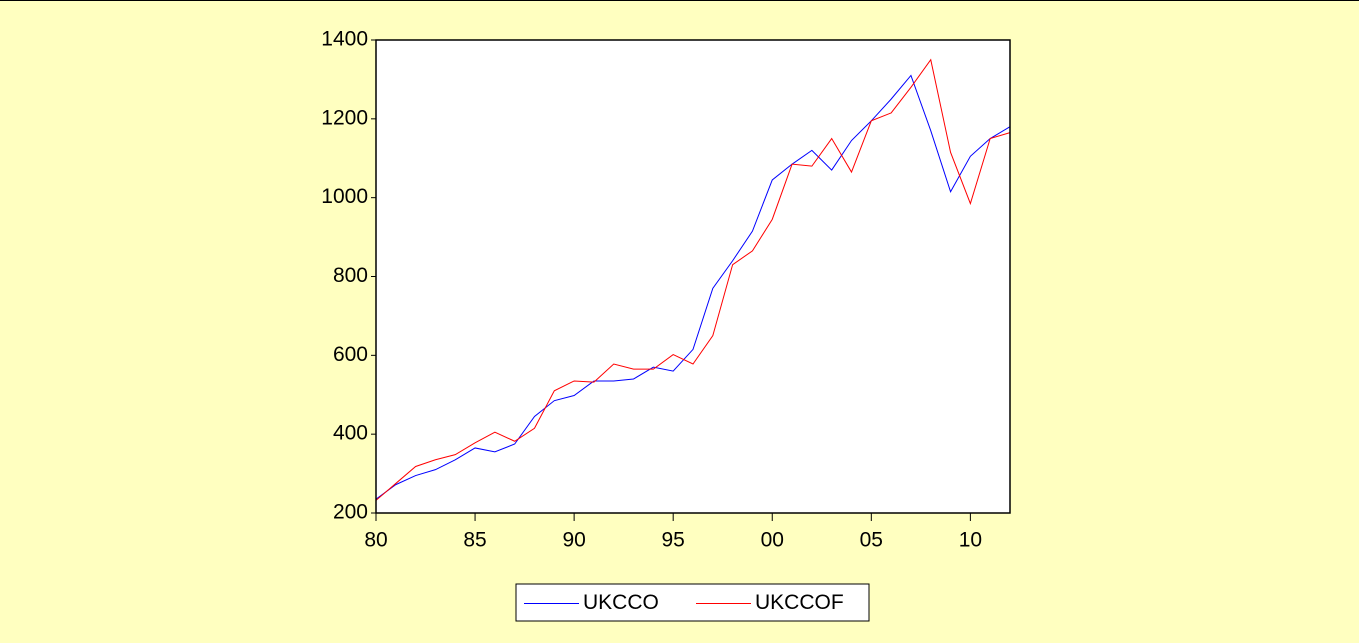 The image size is (1359, 643). What do you see at coordinates (344, 196) in the screenshot?
I see `y-tick-label: 1000` at bounding box center [344, 196].